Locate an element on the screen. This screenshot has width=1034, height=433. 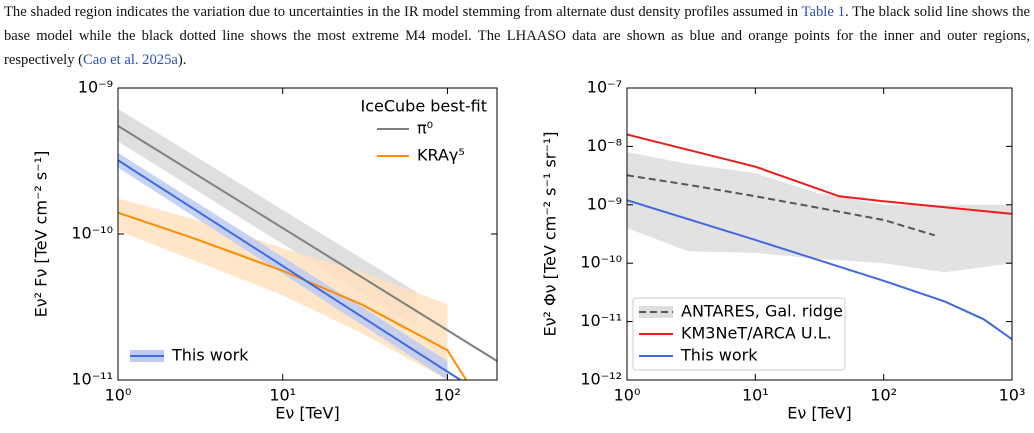
legend-label: KM3NeT/ARCA U.L. is located at coordinates (756, 333).